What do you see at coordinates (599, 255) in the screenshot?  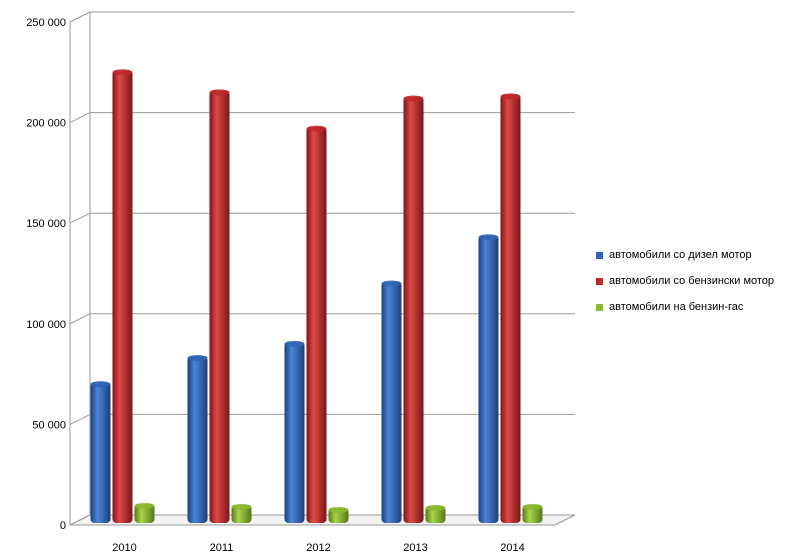 I see `legend-swatch-diesel` at bounding box center [599, 255].